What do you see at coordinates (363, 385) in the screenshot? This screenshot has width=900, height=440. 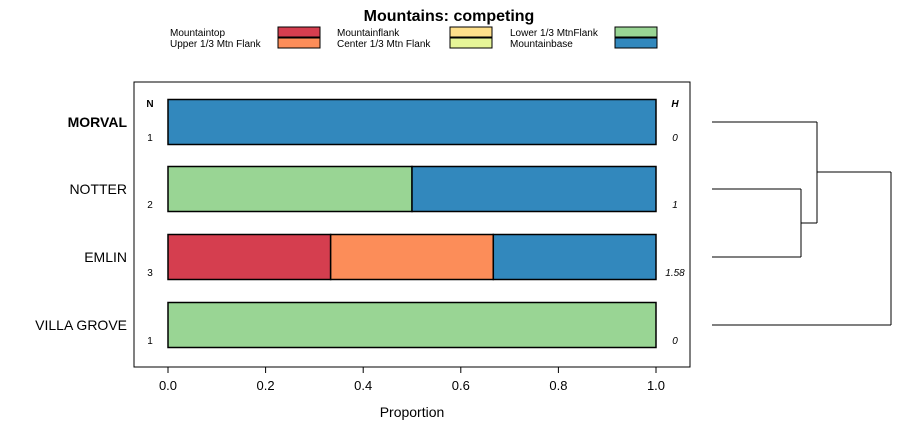 I see `x-tick-label: 0.4` at bounding box center [363, 385].